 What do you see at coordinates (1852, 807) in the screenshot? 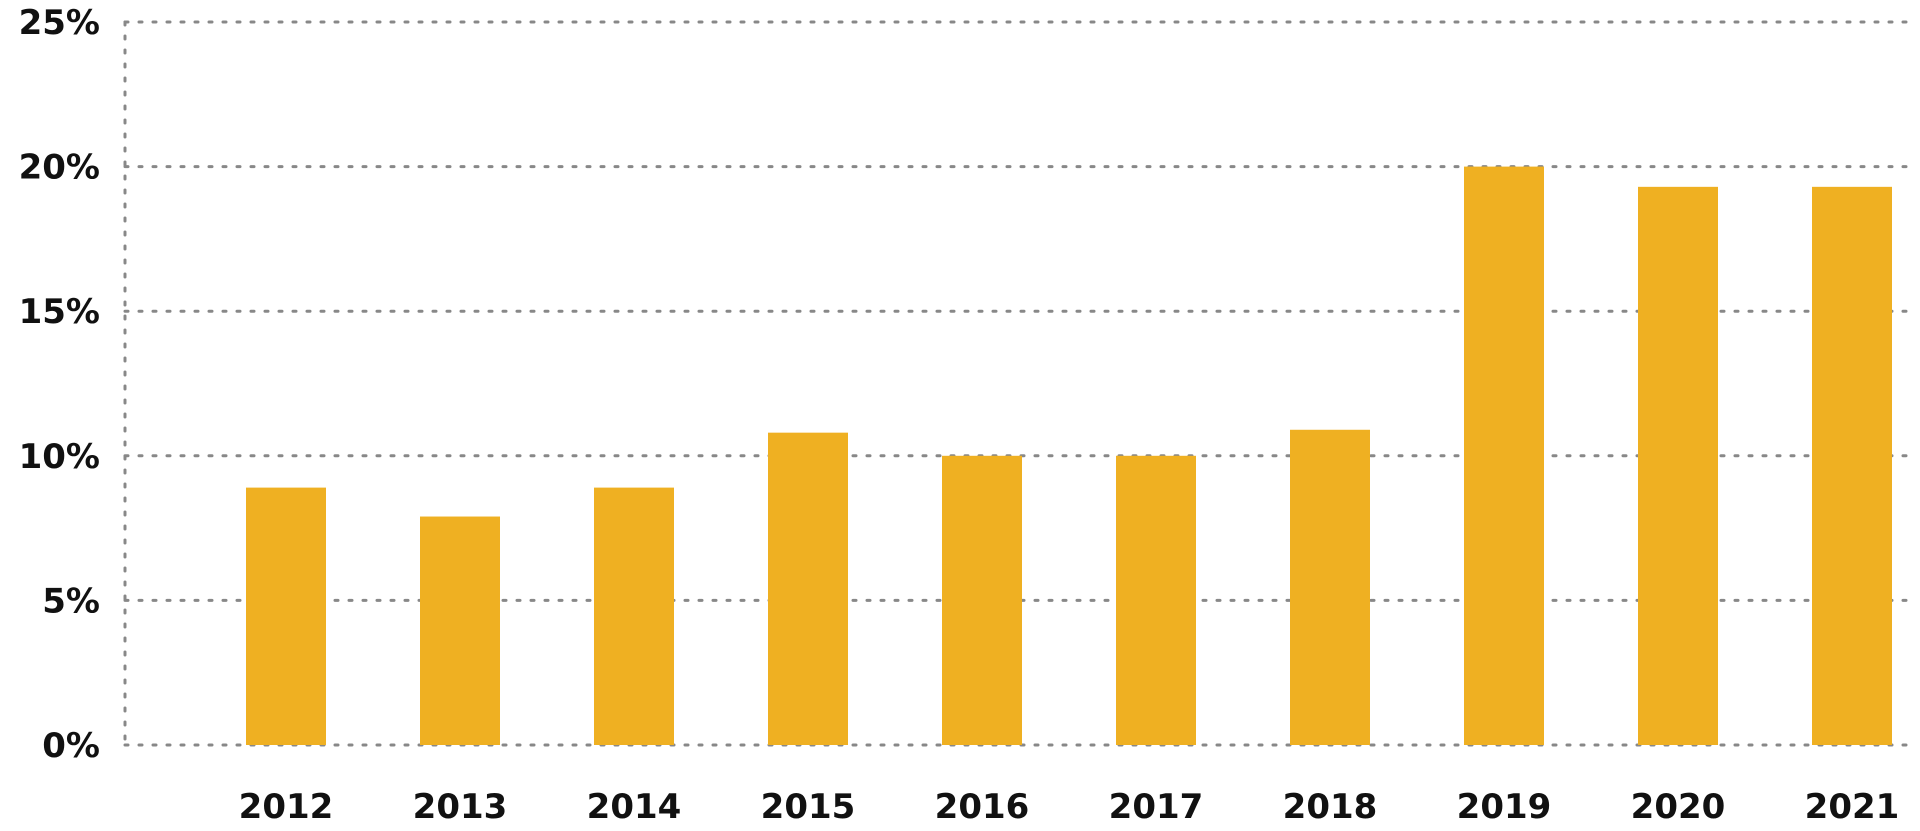
I see `x-tick-label: 2021` at bounding box center [1852, 807].